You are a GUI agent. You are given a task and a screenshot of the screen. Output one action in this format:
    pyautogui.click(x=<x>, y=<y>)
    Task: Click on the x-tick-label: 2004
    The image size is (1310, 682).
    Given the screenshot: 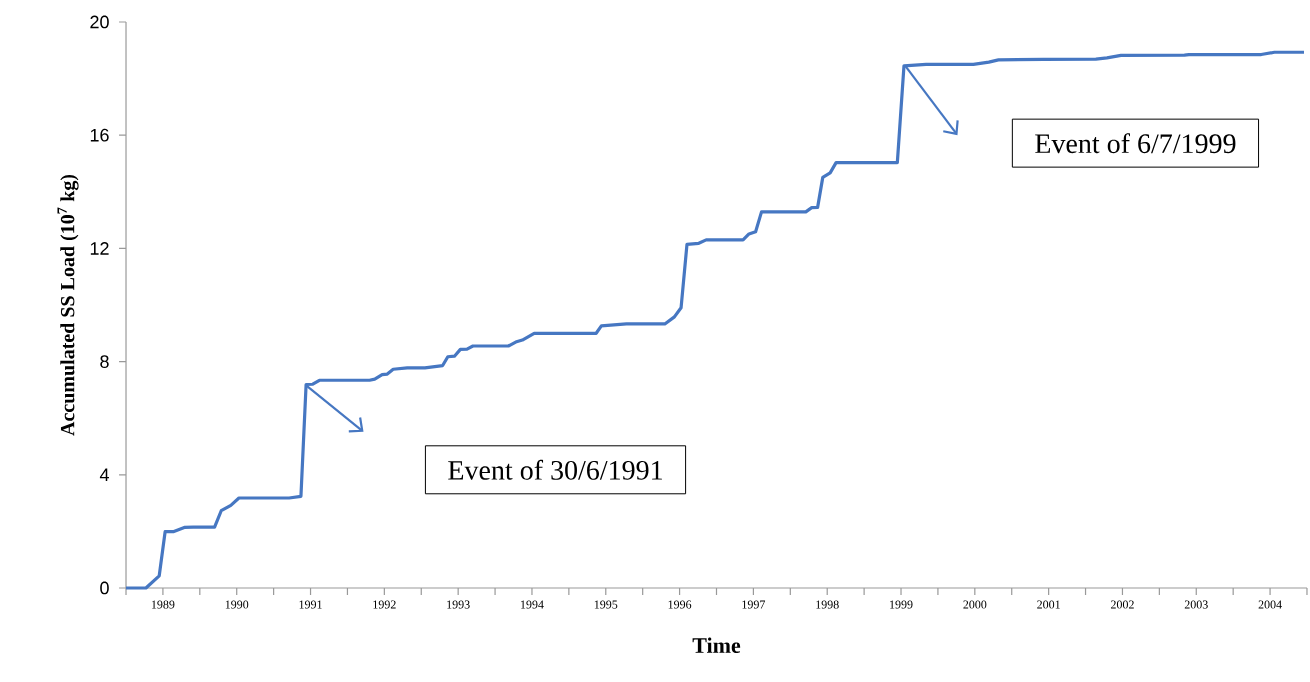 What is the action you would take?
    pyautogui.click(x=1270, y=604)
    